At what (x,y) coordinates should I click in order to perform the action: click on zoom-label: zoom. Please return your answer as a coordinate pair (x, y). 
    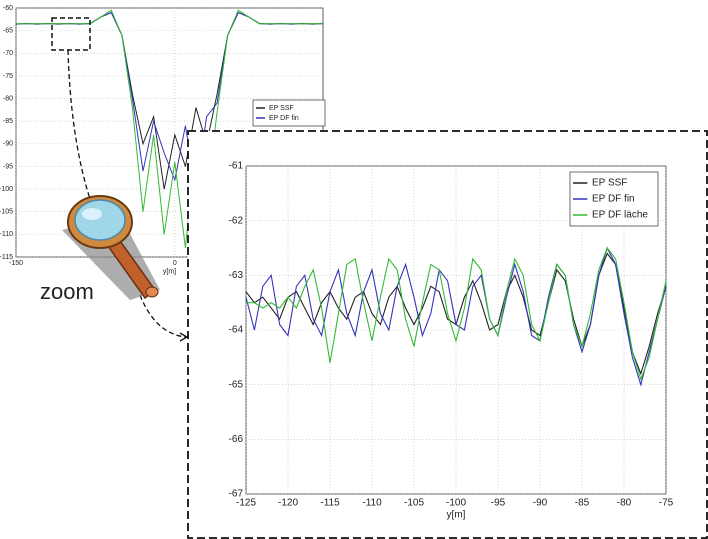
    Looking at the image, I should click on (67, 291).